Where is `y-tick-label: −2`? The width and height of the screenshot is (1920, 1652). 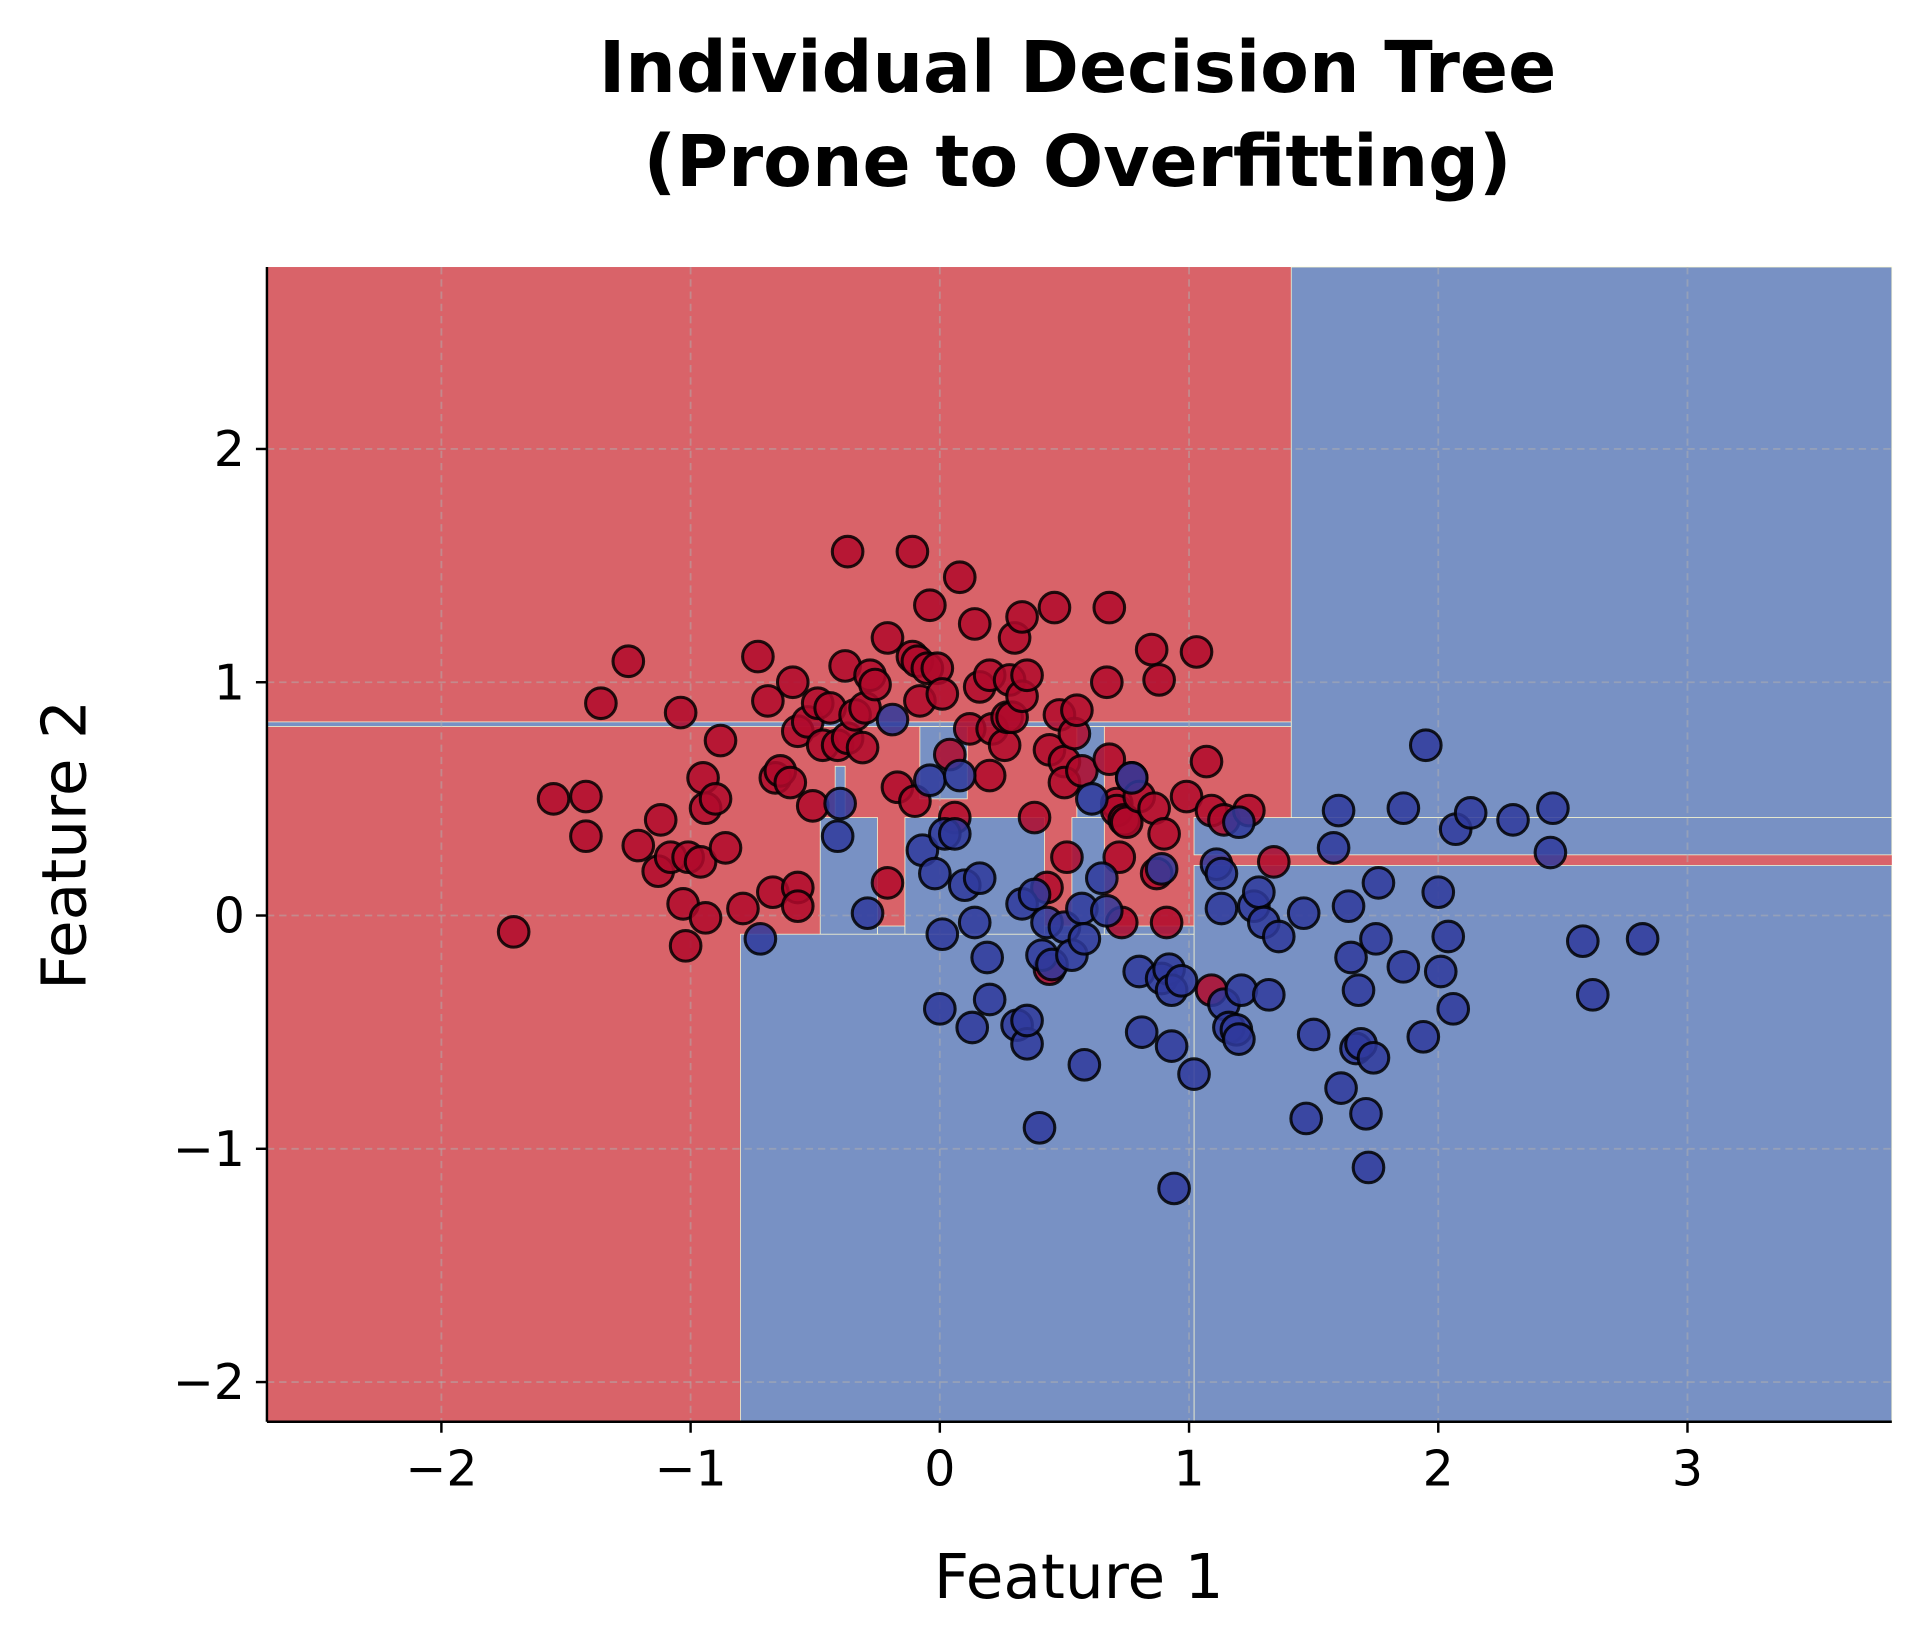
y-tick-label: −2 is located at coordinates (209, 1382).